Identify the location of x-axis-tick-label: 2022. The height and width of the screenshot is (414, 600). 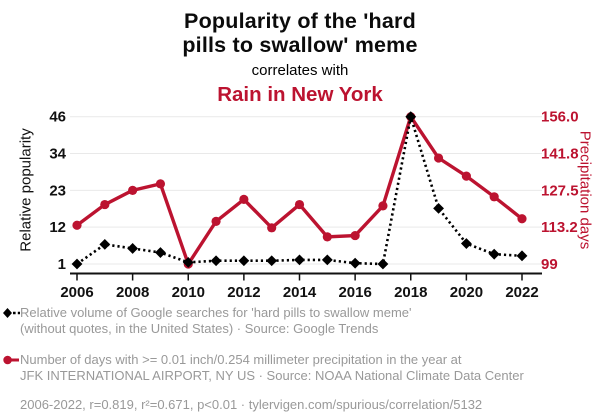
(521, 292).